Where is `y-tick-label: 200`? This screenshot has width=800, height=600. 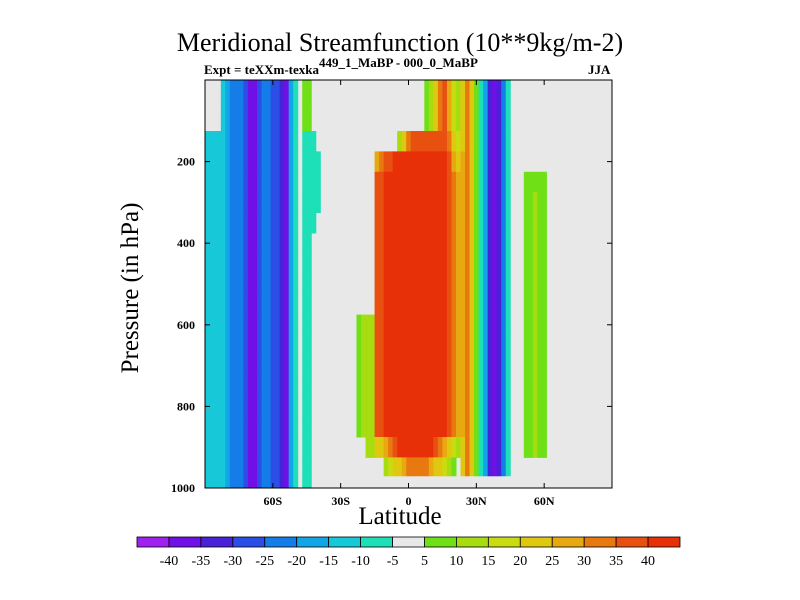 y-tick-label: 200 is located at coordinates (186, 162).